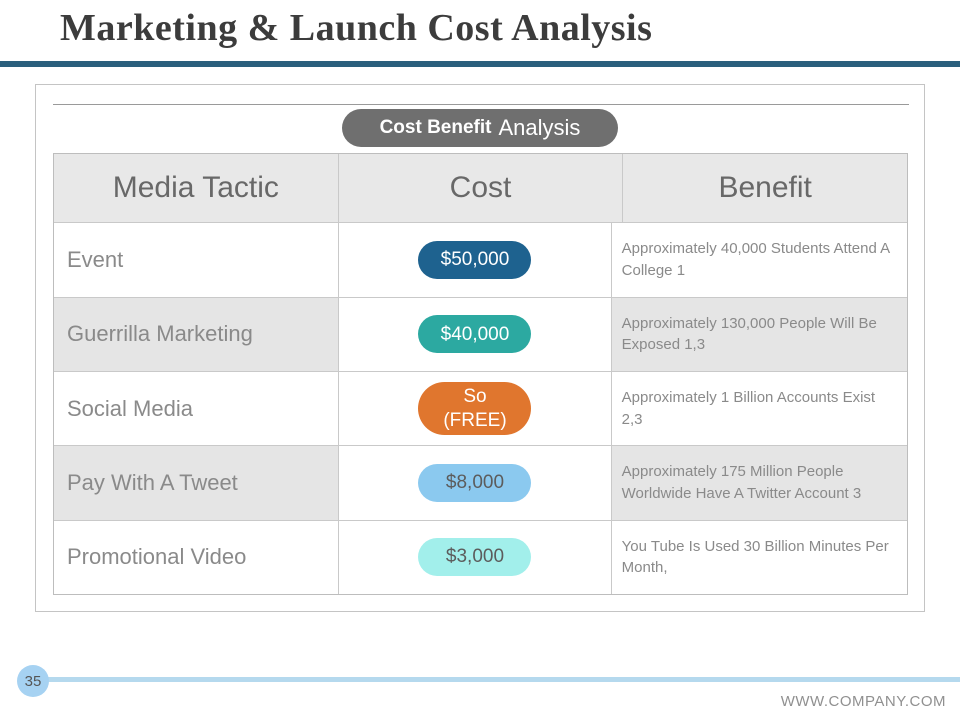 The height and width of the screenshot is (720, 960). I want to click on header-cost: Cost, so click(480, 188).